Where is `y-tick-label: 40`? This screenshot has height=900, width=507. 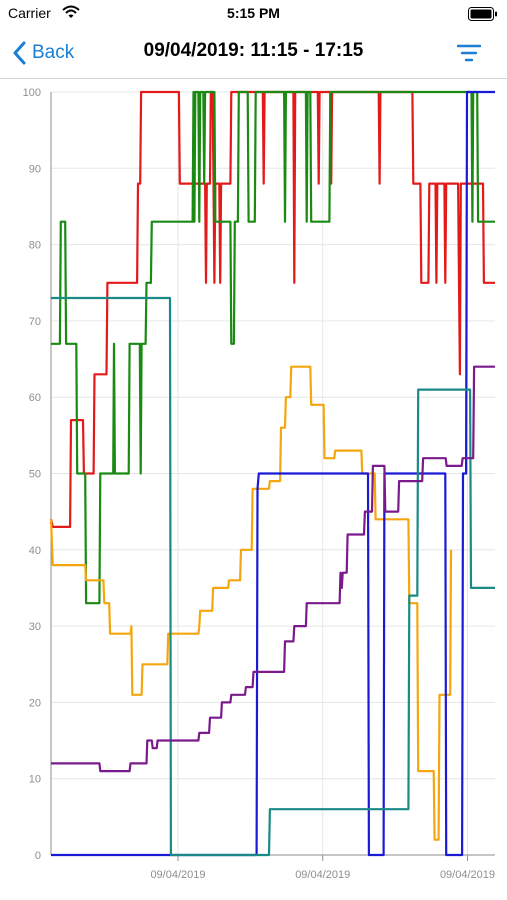 y-tick-label: 40 is located at coordinates (35, 551).